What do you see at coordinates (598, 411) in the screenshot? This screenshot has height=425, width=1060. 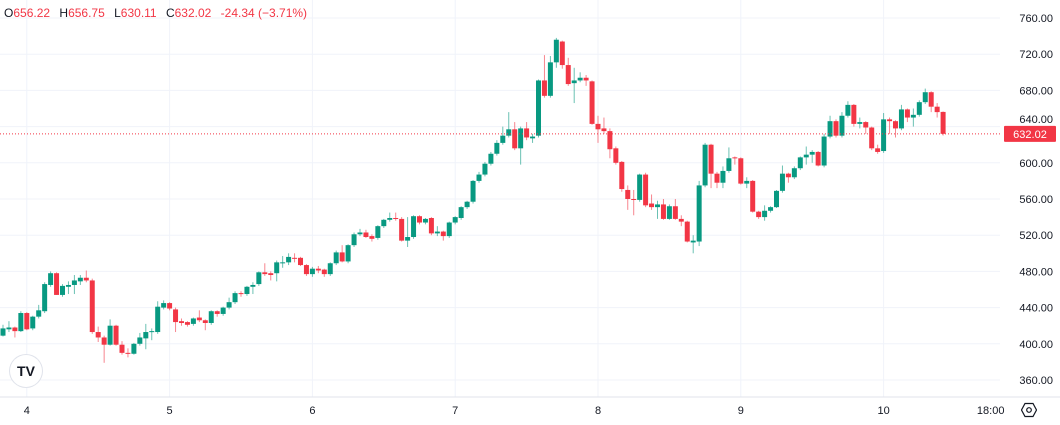 I see `x-tick-label: 8` at bounding box center [598, 411].